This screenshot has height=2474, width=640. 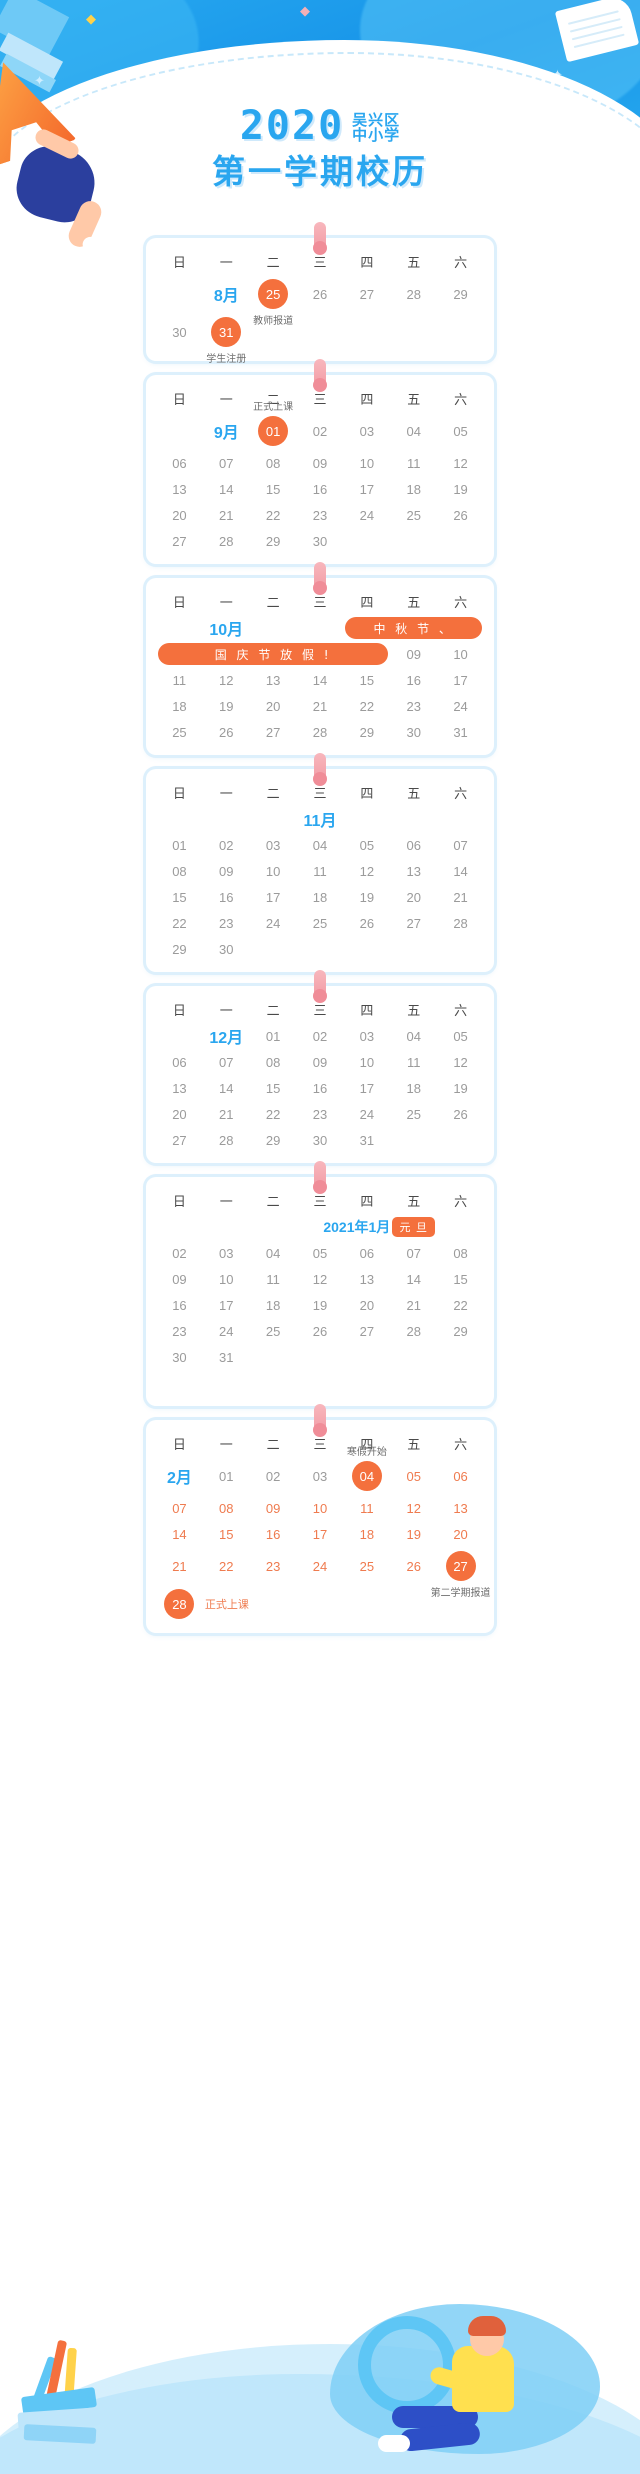 I want to click on month-label: 10月, so click(x=226, y=630).